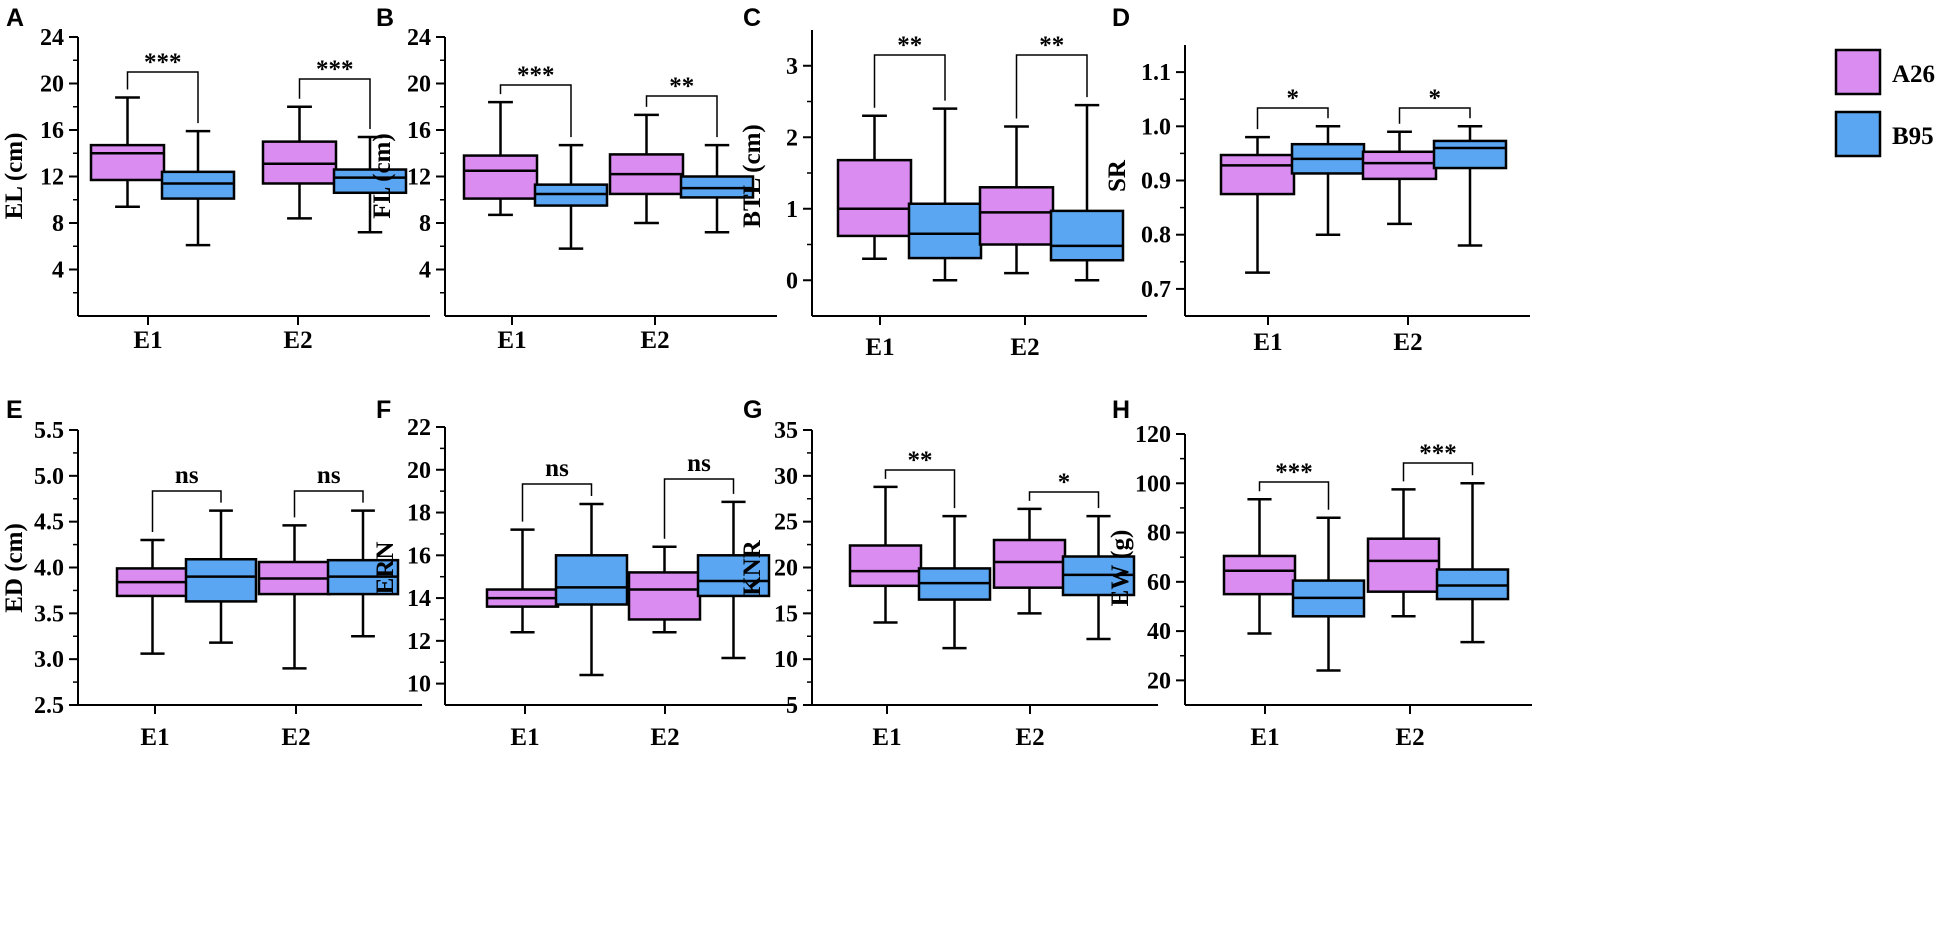 This screenshot has width=1950, height=930. Describe the element at coordinates (15, 18) in the screenshot. I see `panel-letter-A: A` at that location.